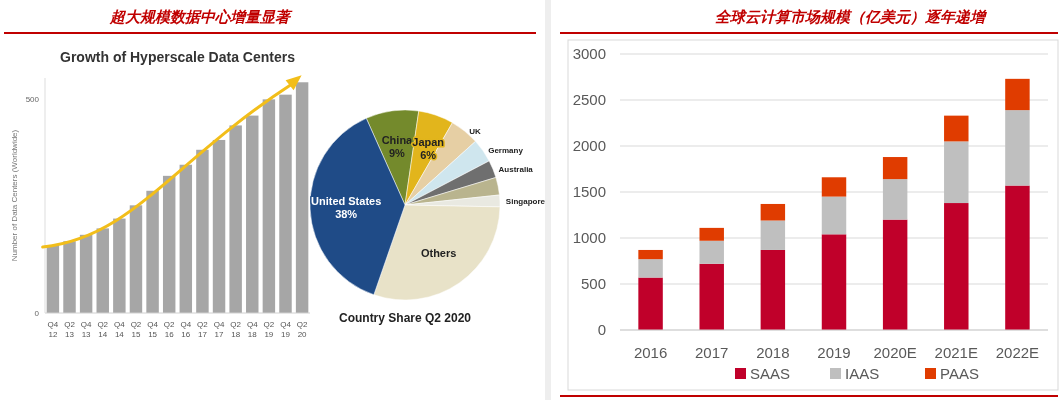 The height and width of the screenshot is (400, 1064). Describe the element at coordinates (589, 192) in the screenshot. I see `y-tick-label: 1500` at that location.